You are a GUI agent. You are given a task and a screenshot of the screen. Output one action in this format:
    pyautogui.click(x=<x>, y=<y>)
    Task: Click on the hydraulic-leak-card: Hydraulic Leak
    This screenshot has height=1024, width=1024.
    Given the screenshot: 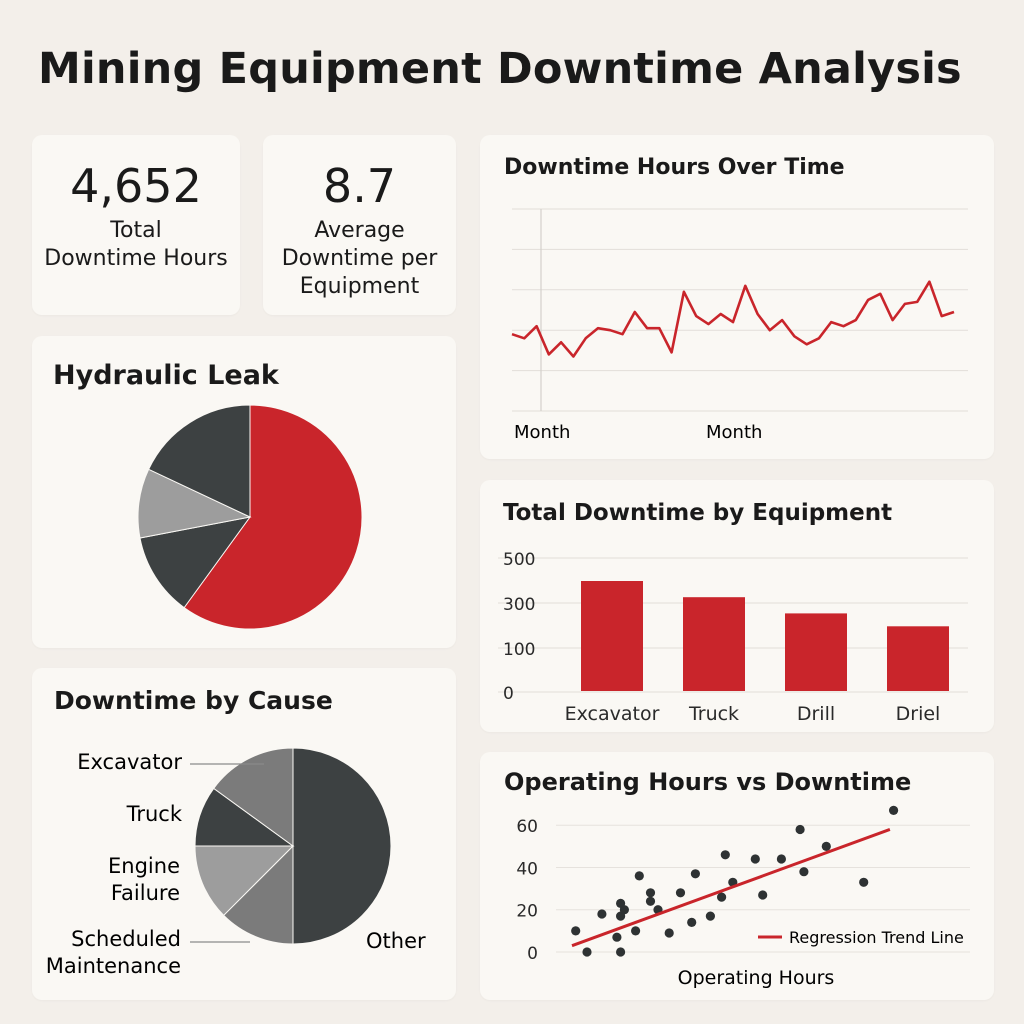 What is the action you would take?
    pyautogui.click(x=244, y=492)
    